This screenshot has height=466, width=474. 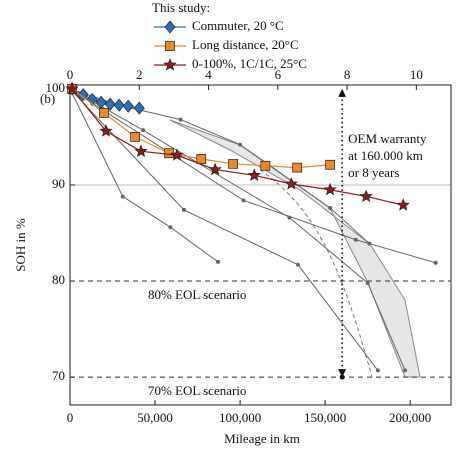 What do you see at coordinates (70, 417) in the screenshot?
I see `x-tick-label: 0` at bounding box center [70, 417].